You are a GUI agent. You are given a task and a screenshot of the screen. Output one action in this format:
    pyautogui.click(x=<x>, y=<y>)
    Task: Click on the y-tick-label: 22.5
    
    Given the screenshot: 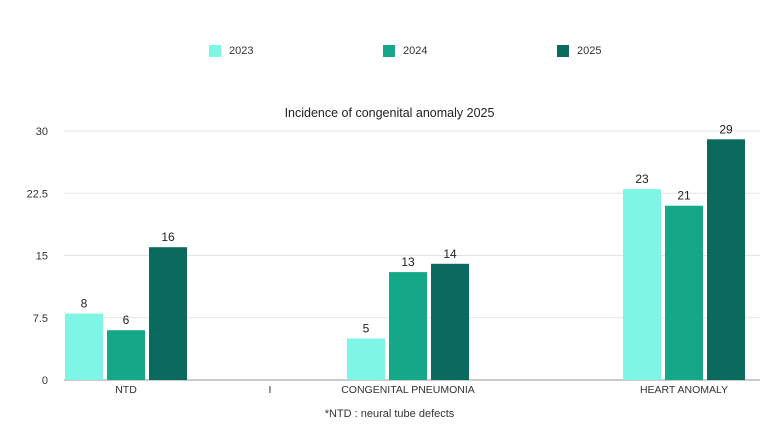 What is the action you would take?
    pyautogui.click(x=37, y=194)
    